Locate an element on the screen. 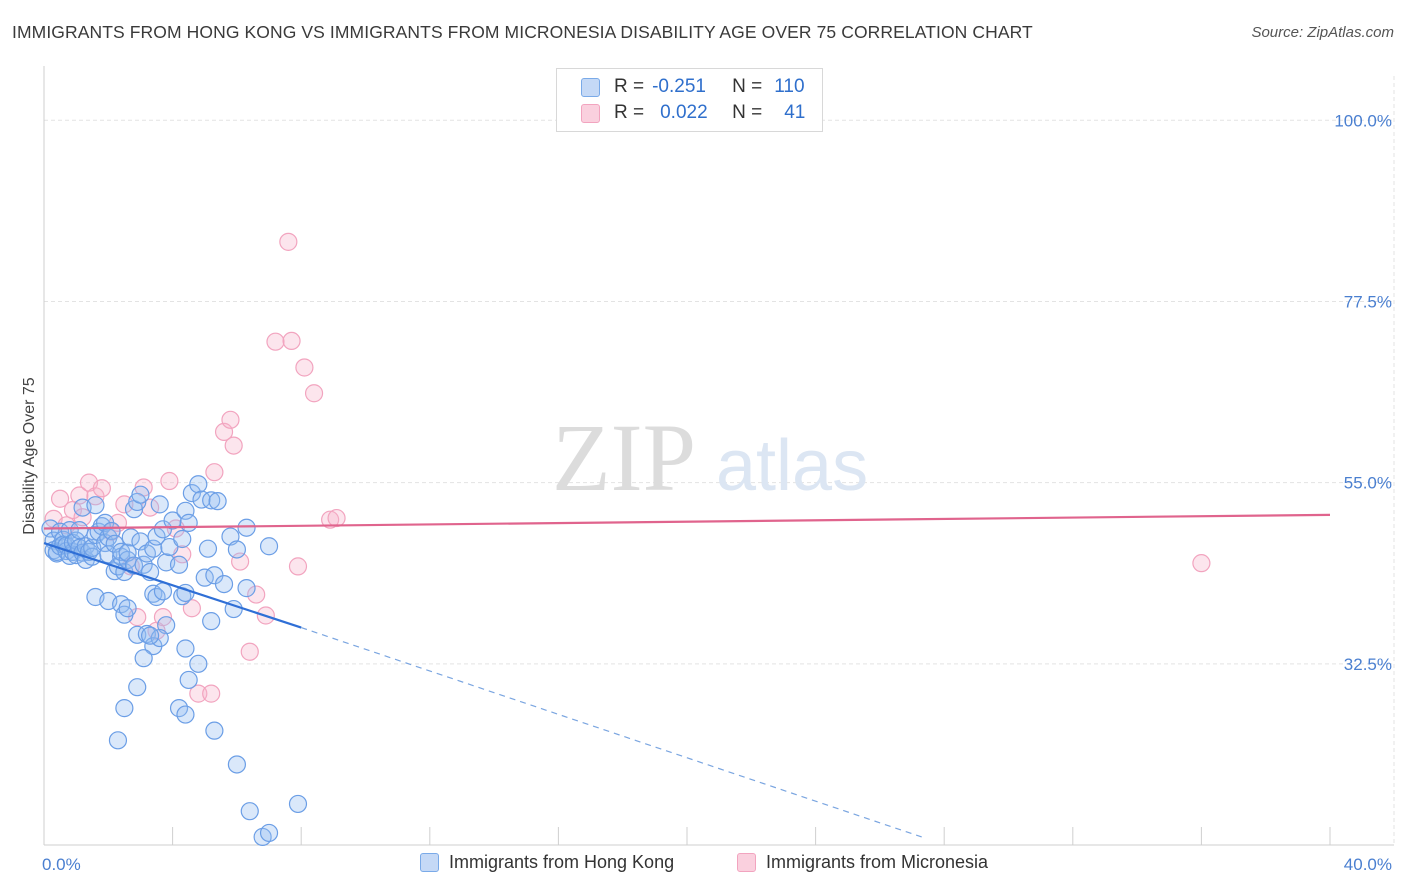 This screenshot has width=1406, height=892. watermark: ZIP atlas is located at coordinates (710, 457).